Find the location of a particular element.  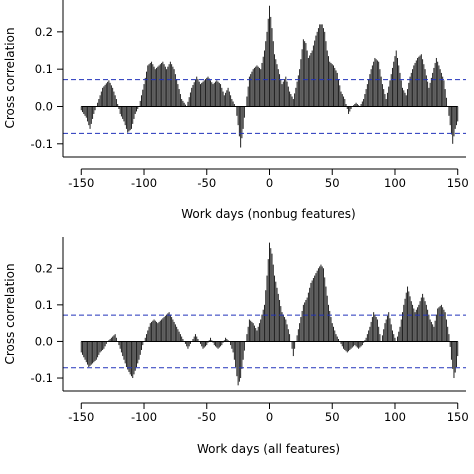

x-axis-title: Work days (all features) is located at coordinates (268, 449).